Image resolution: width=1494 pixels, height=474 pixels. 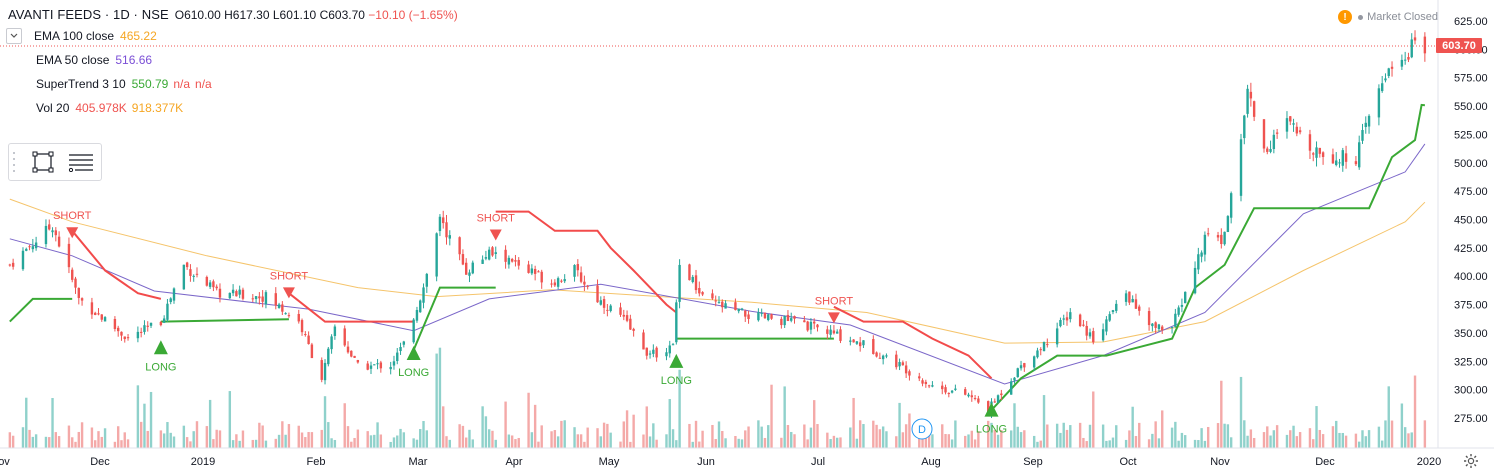 What do you see at coordinates (1388, 17) in the screenshot?
I see `market-status: ! Market Closed` at bounding box center [1388, 17].